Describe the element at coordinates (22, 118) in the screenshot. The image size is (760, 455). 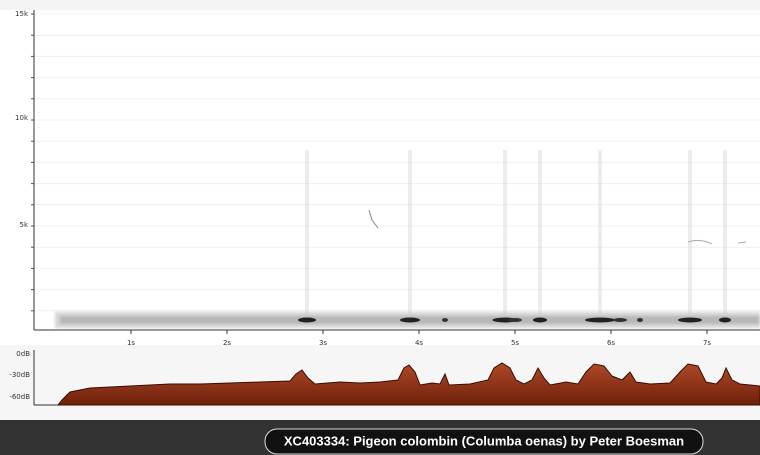
I see `y-tick-label: 10k` at that location.